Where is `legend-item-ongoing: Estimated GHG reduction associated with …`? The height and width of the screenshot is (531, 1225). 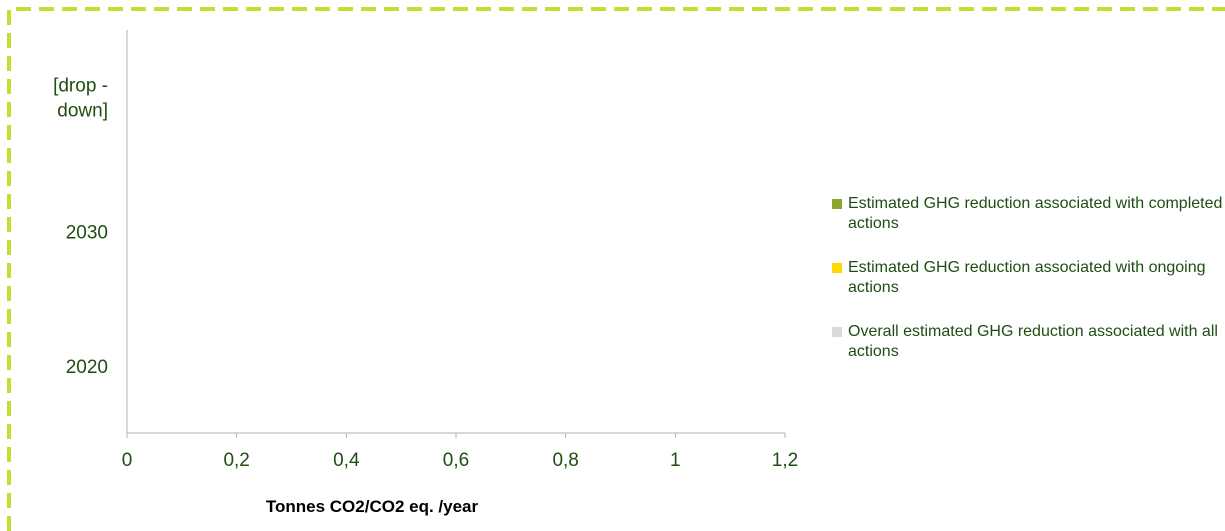
legend-item-ongoing: Estimated GHG reduction associated with … is located at coordinates (1028, 278).